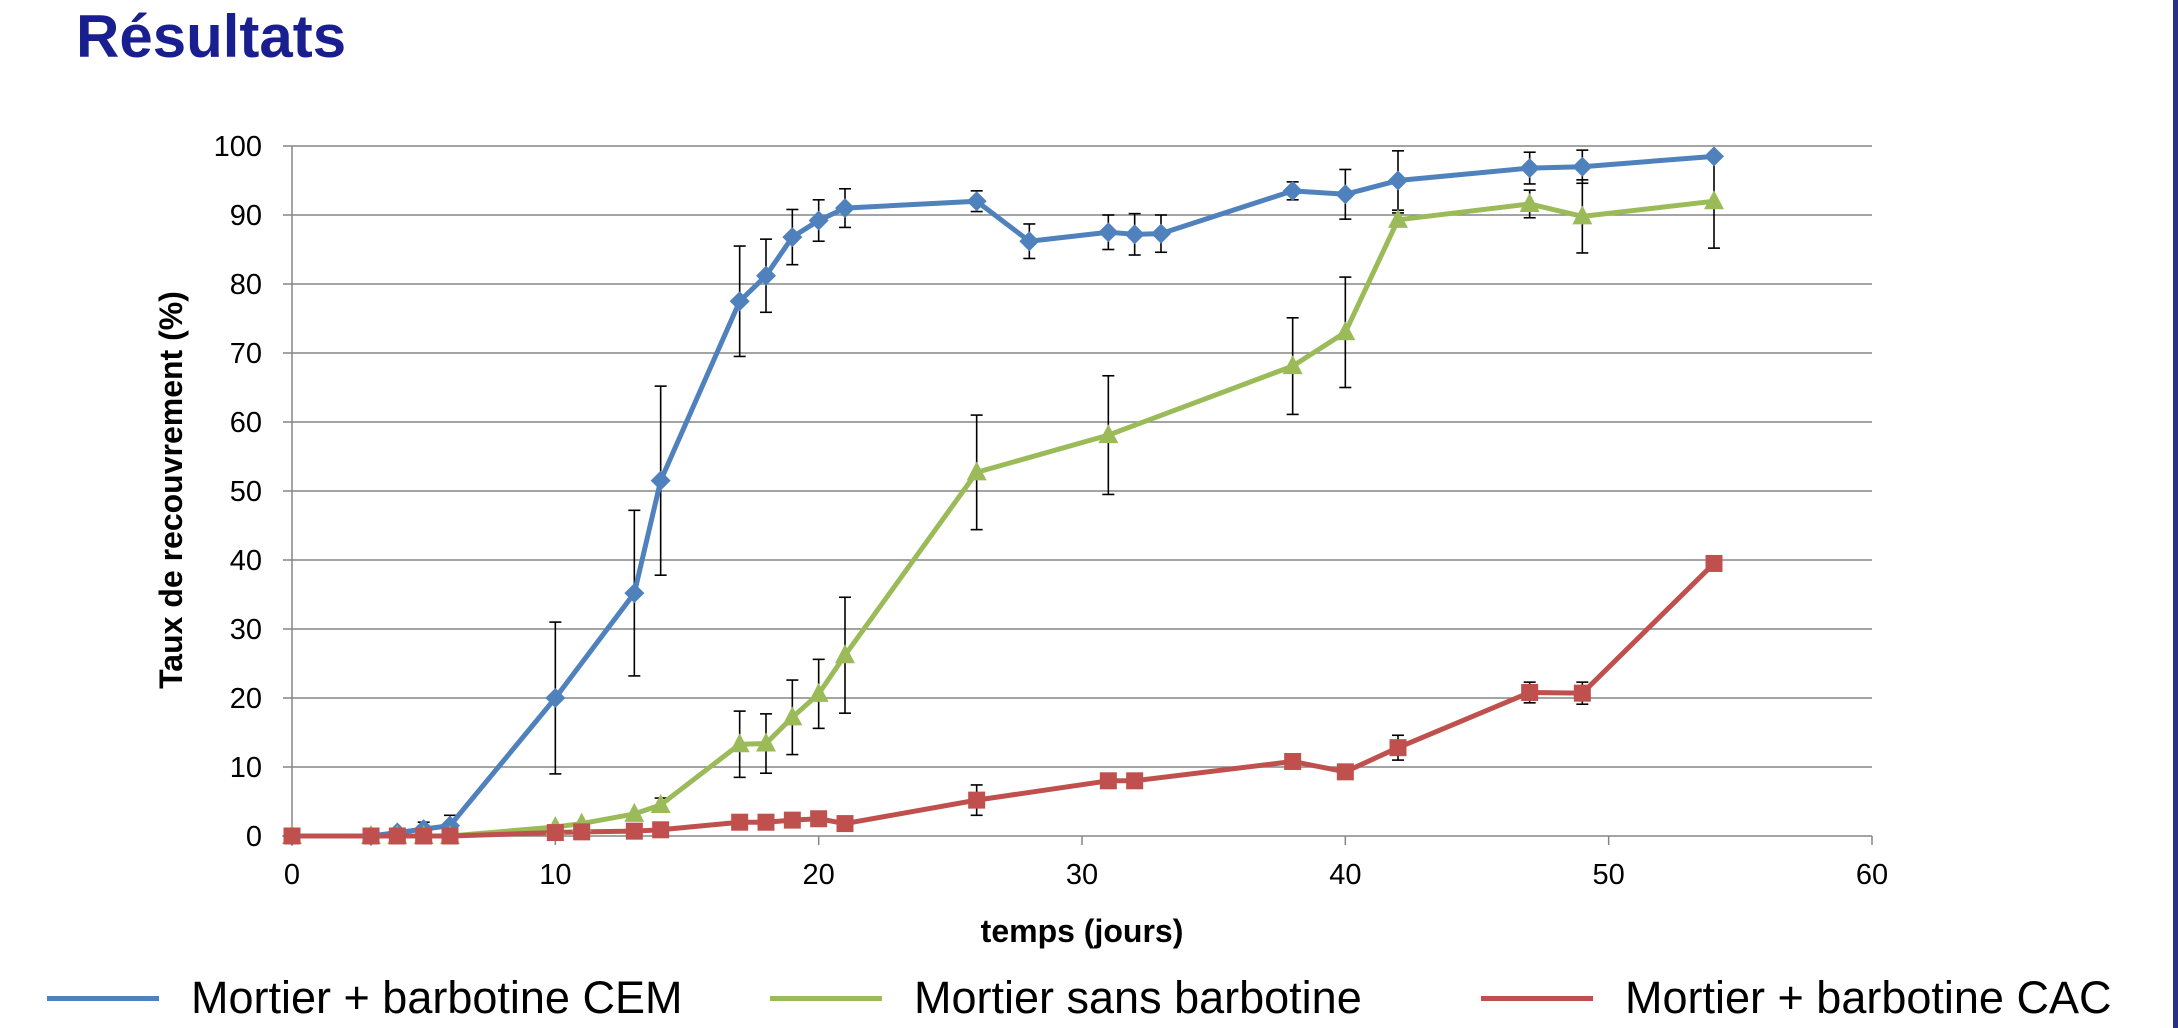 This screenshot has height=1028, width=2178. Describe the element at coordinates (437, 997) in the screenshot. I see `legend-label-cem: Mortier + barbotine CEM` at that location.